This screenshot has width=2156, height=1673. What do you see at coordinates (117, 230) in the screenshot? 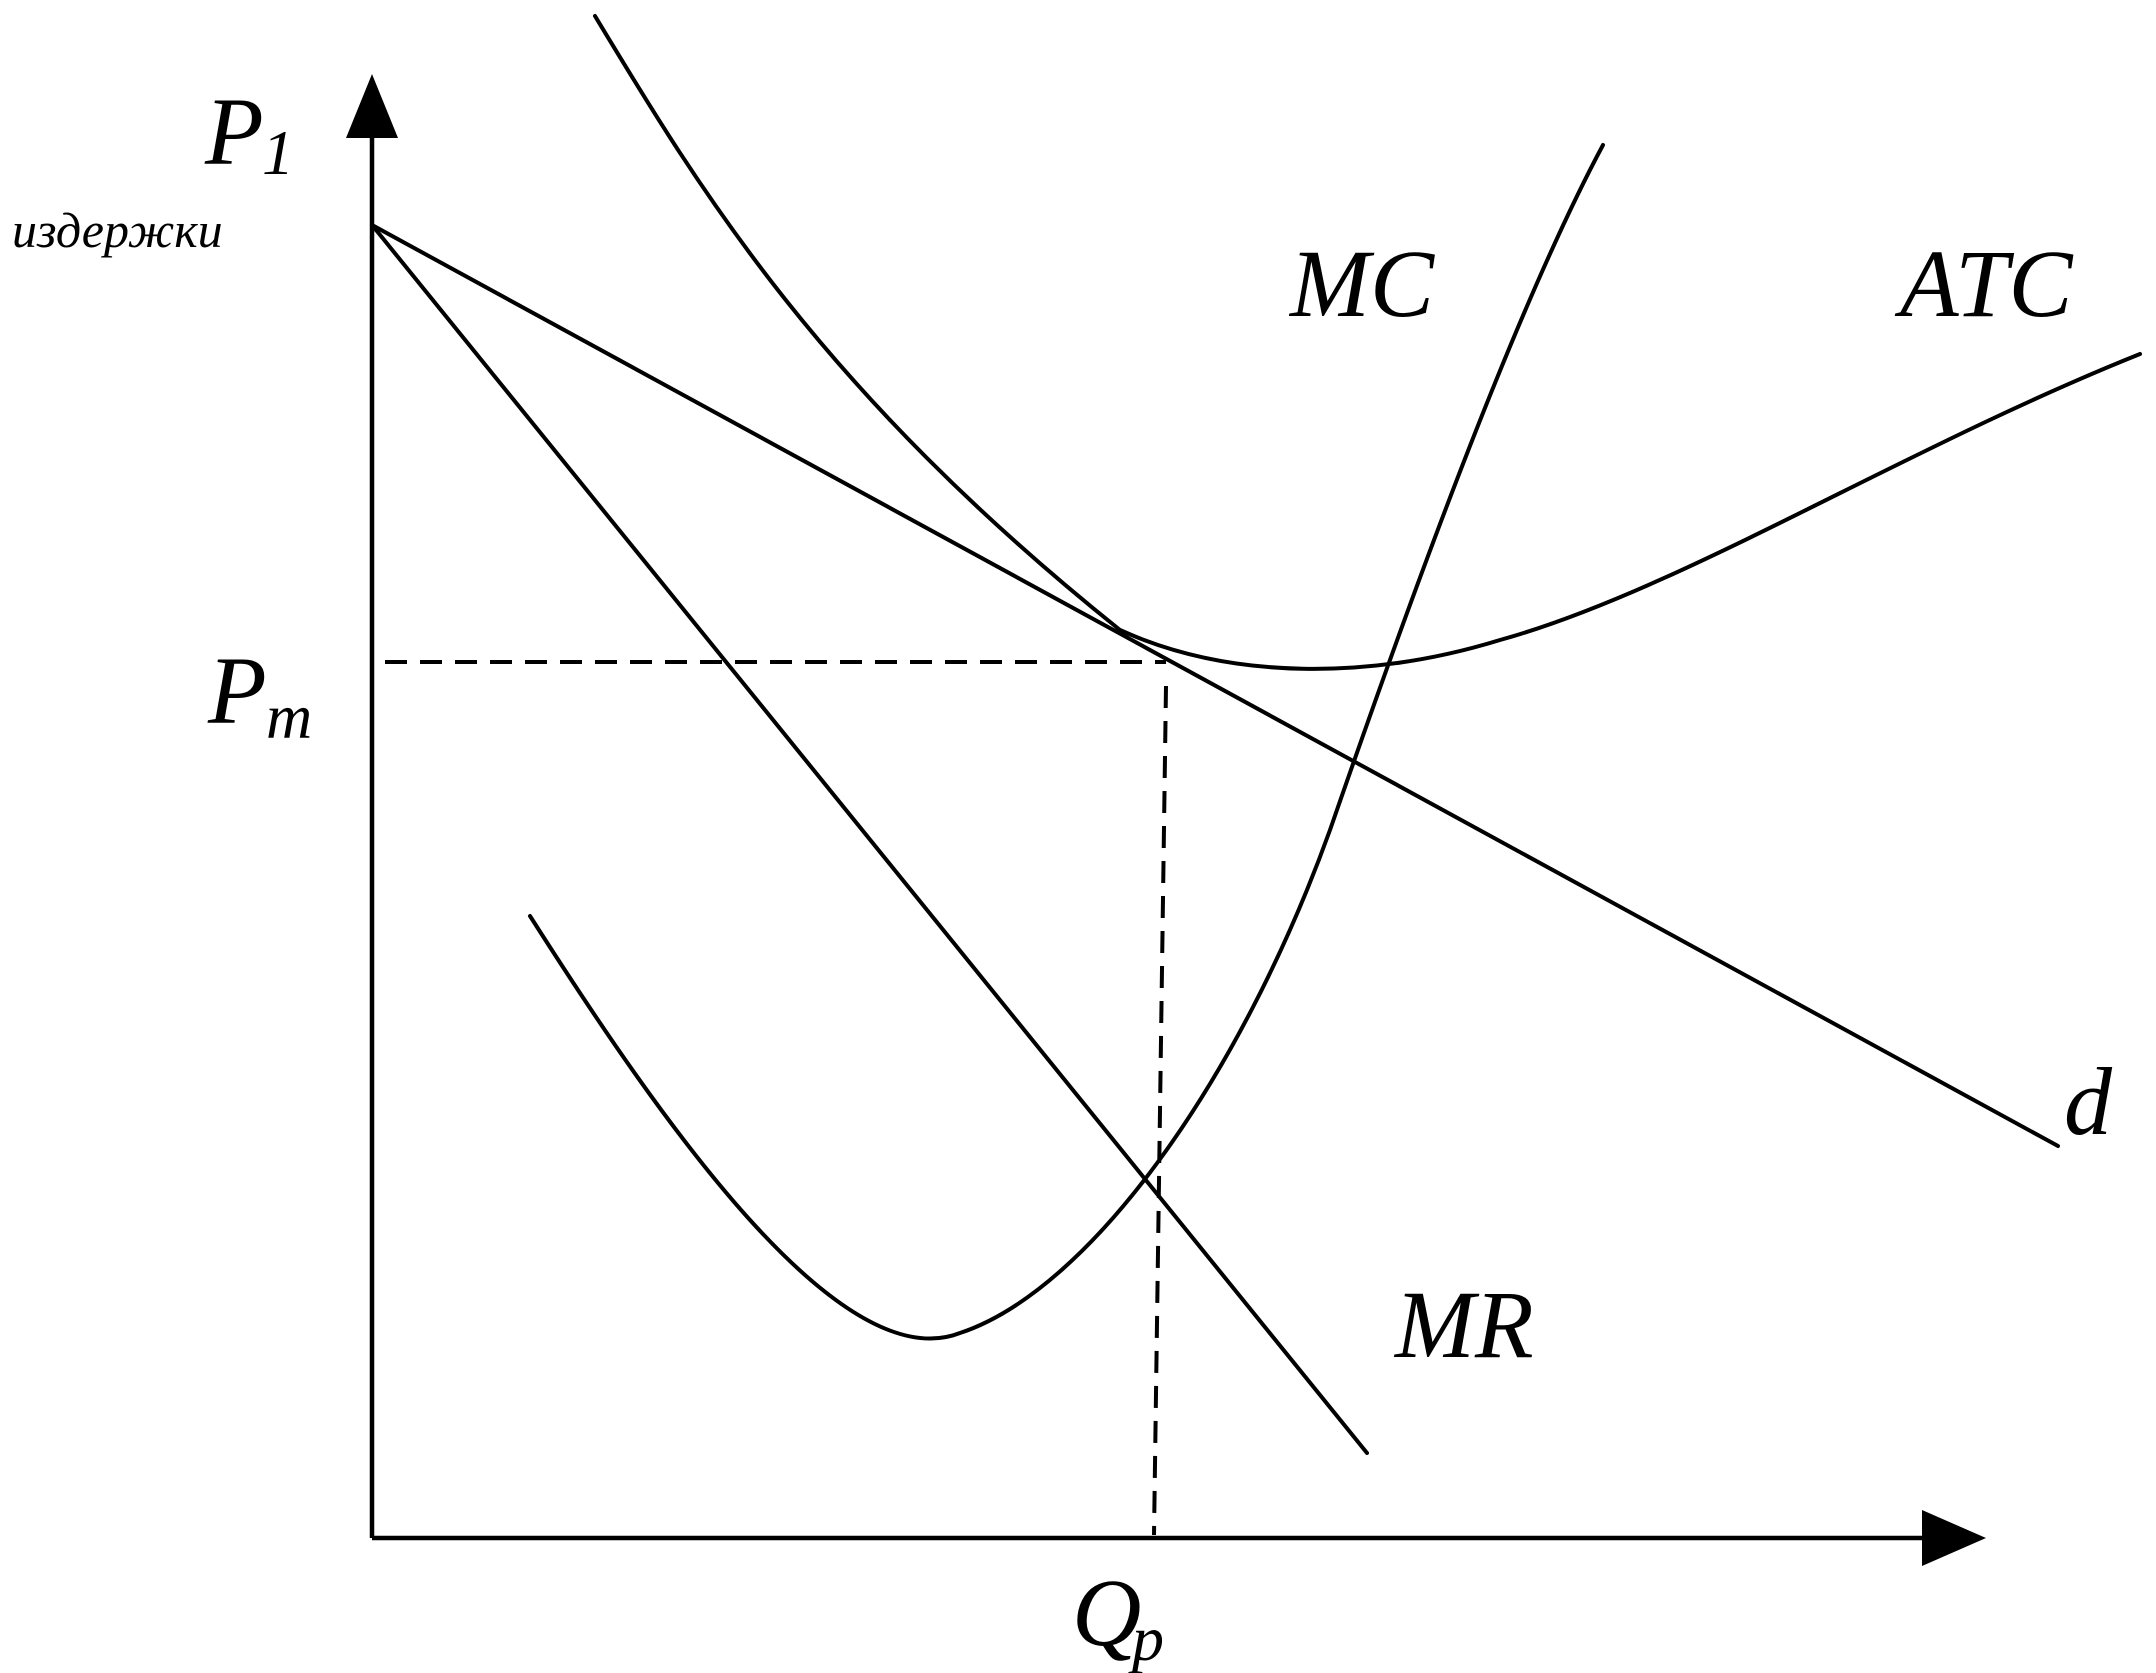
I see `y-axis-caption: издержки` at bounding box center [117, 230].